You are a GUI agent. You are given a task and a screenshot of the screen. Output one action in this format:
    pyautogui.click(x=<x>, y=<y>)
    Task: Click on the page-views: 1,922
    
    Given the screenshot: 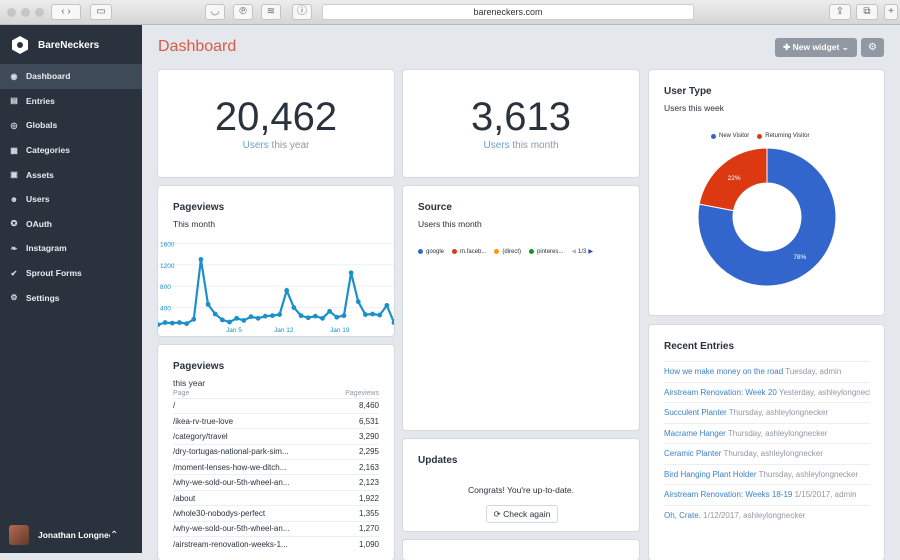 What is the action you would take?
    pyautogui.click(x=355, y=497)
    